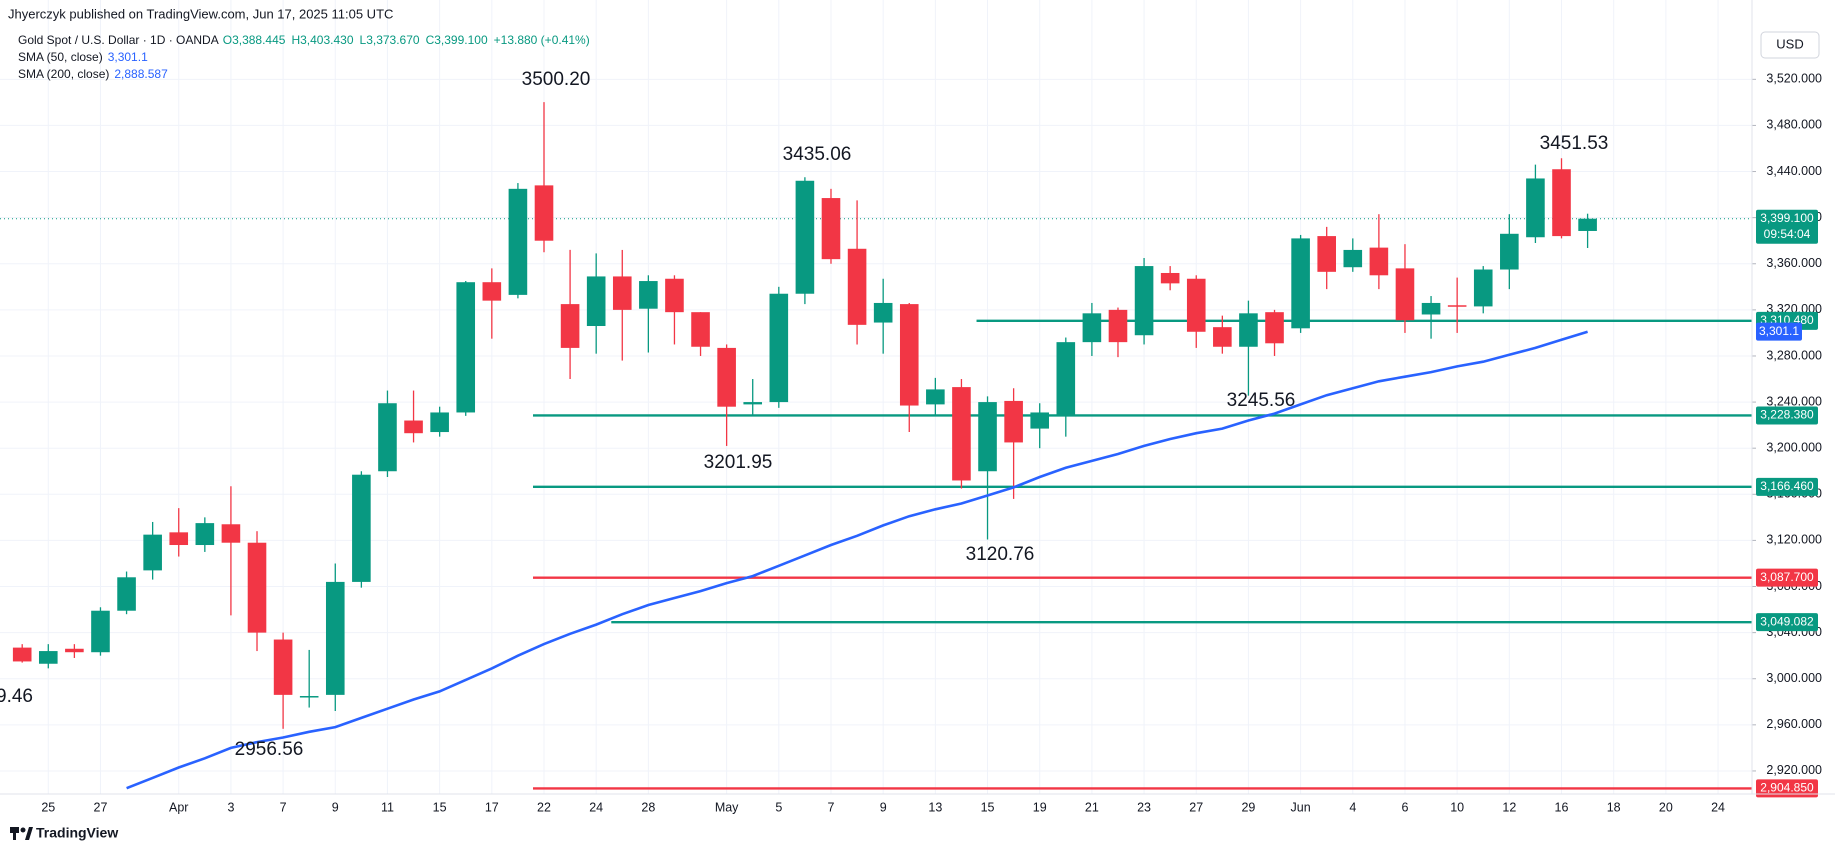 The width and height of the screenshot is (1835, 850). I want to click on sma-label: 3,301.1, so click(1779, 331).